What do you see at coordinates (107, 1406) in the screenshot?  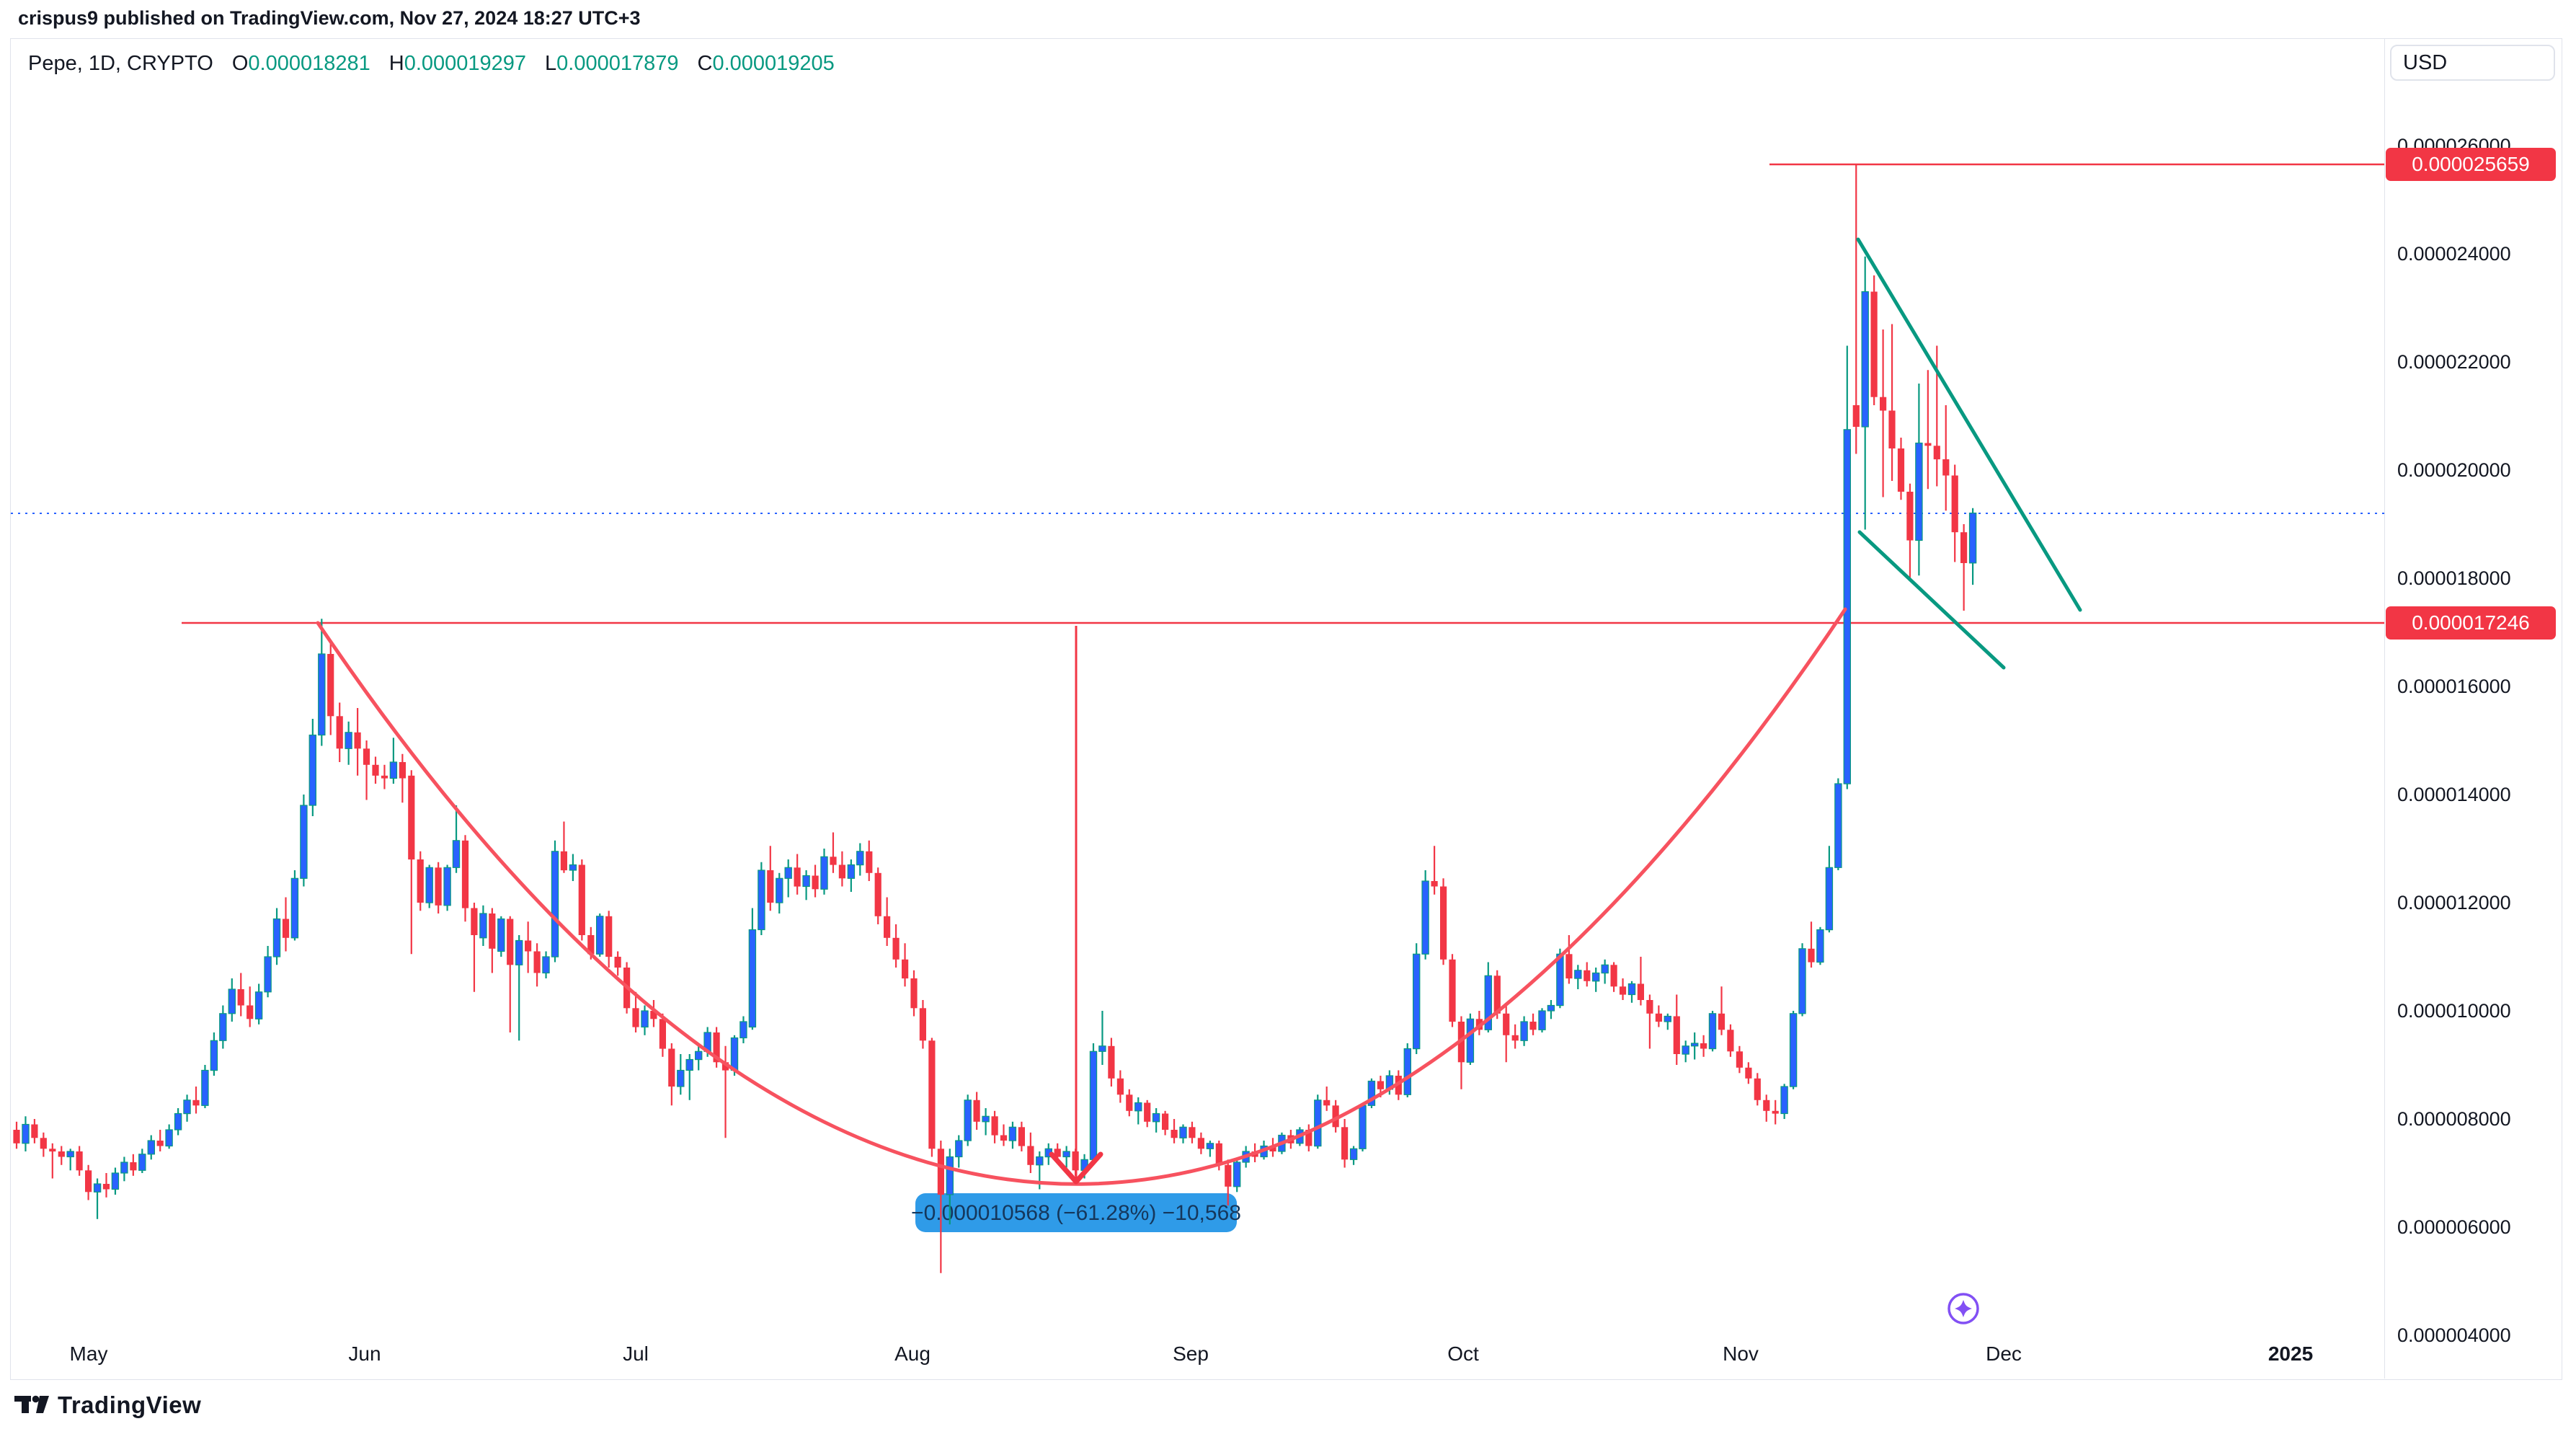 I see `tradingview-footer: TradingView` at bounding box center [107, 1406].